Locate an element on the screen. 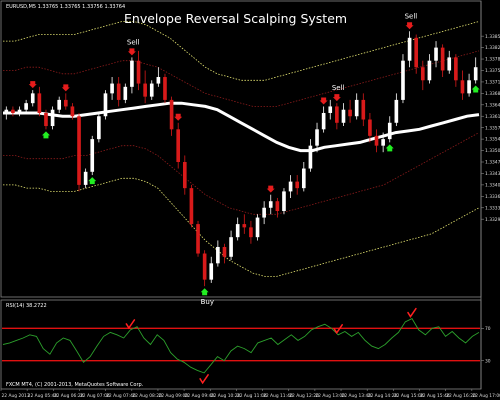  price-tick-label: 1.33855 is located at coordinates (492, 37).